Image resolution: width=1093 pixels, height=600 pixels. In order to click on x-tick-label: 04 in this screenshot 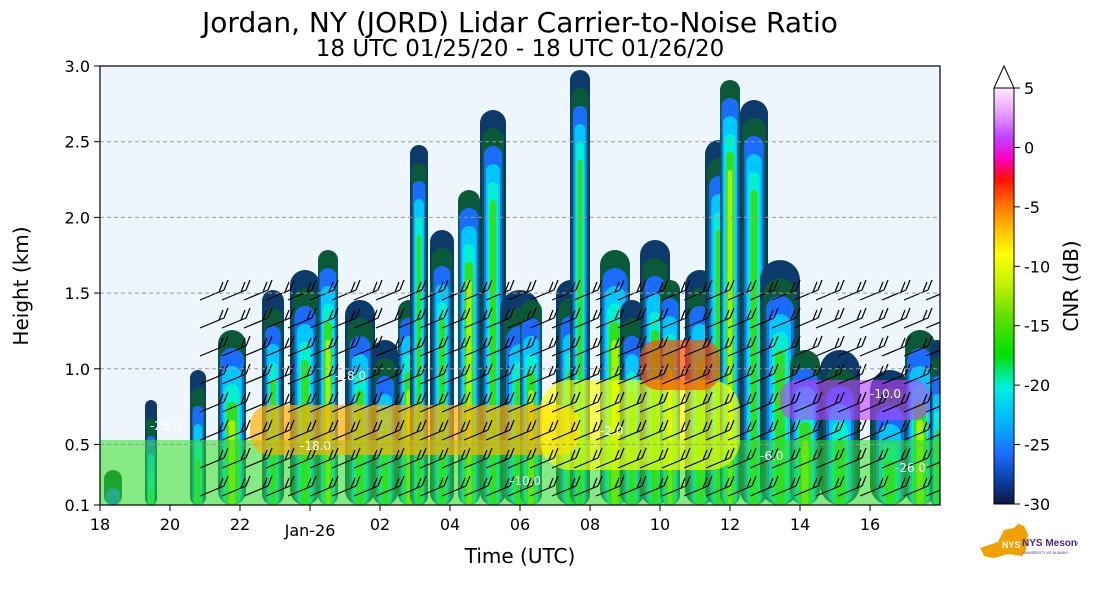, I will do `click(450, 524)`.